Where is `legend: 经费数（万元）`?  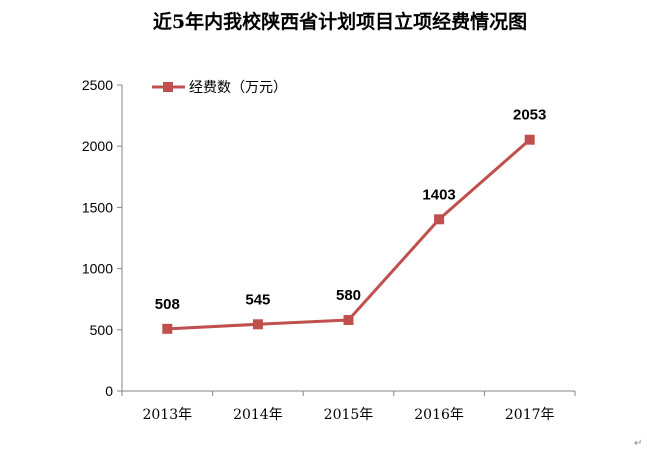
legend: 经费数（万元） is located at coordinates (219, 88).